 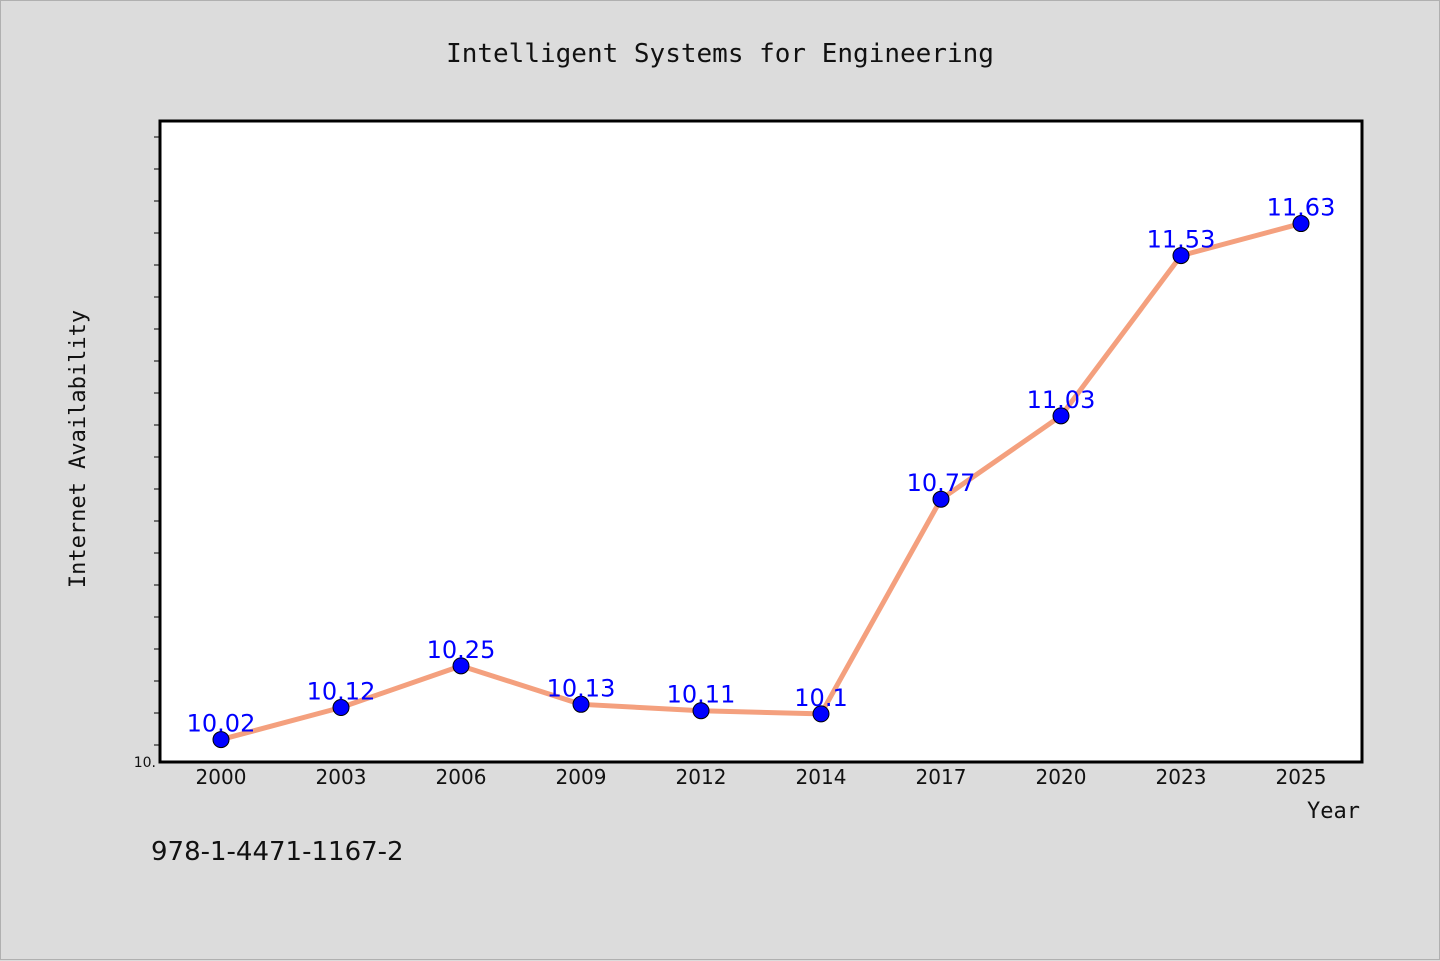 What do you see at coordinates (277, 852) in the screenshot?
I see `isbn-text: 978-1-4471-1167-2` at bounding box center [277, 852].